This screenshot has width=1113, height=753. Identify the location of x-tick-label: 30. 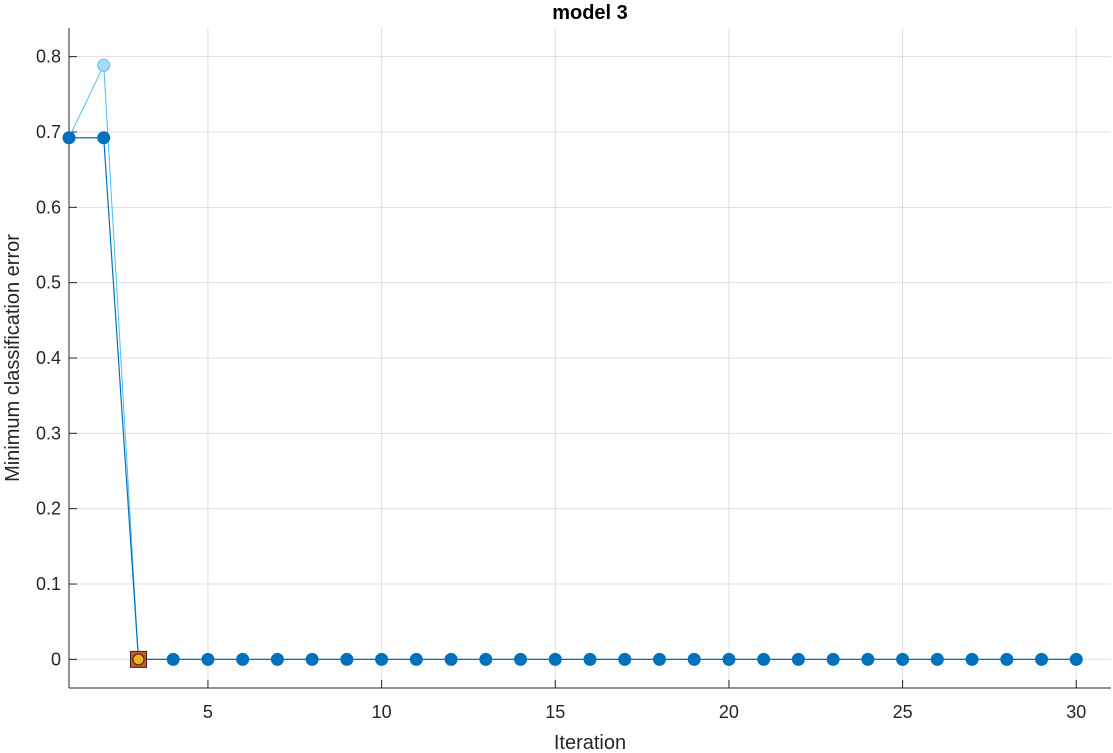
(1076, 712).